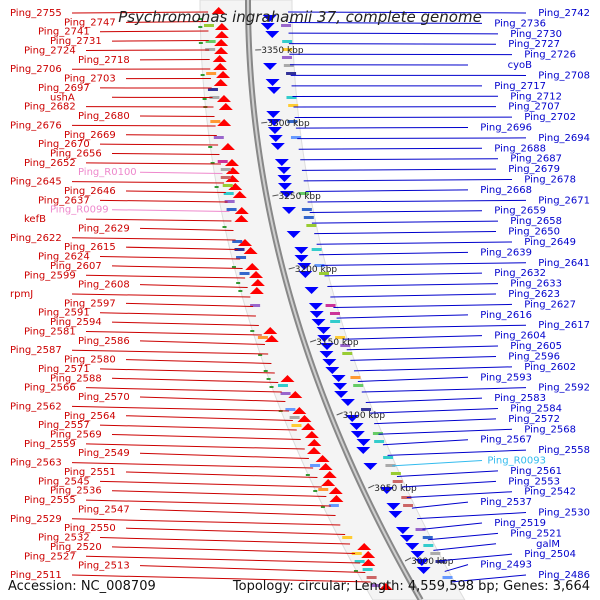 This screenshot has width=600, height=600. What do you see at coordinates (104, 566) in the screenshot?
I see `forward-gene-label: Ping_2513` at bounding box center [104, 566].